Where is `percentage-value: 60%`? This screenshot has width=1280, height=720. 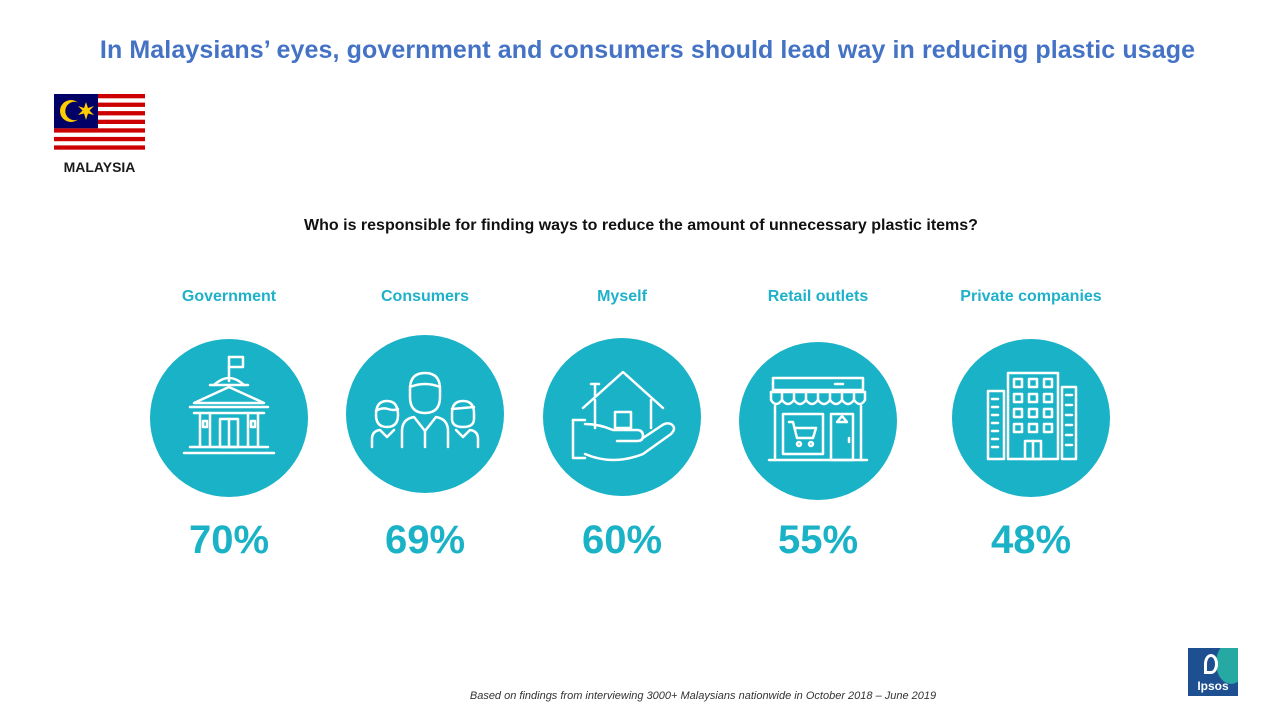 percentage-value: 60% is located at coordinates (622, 540).